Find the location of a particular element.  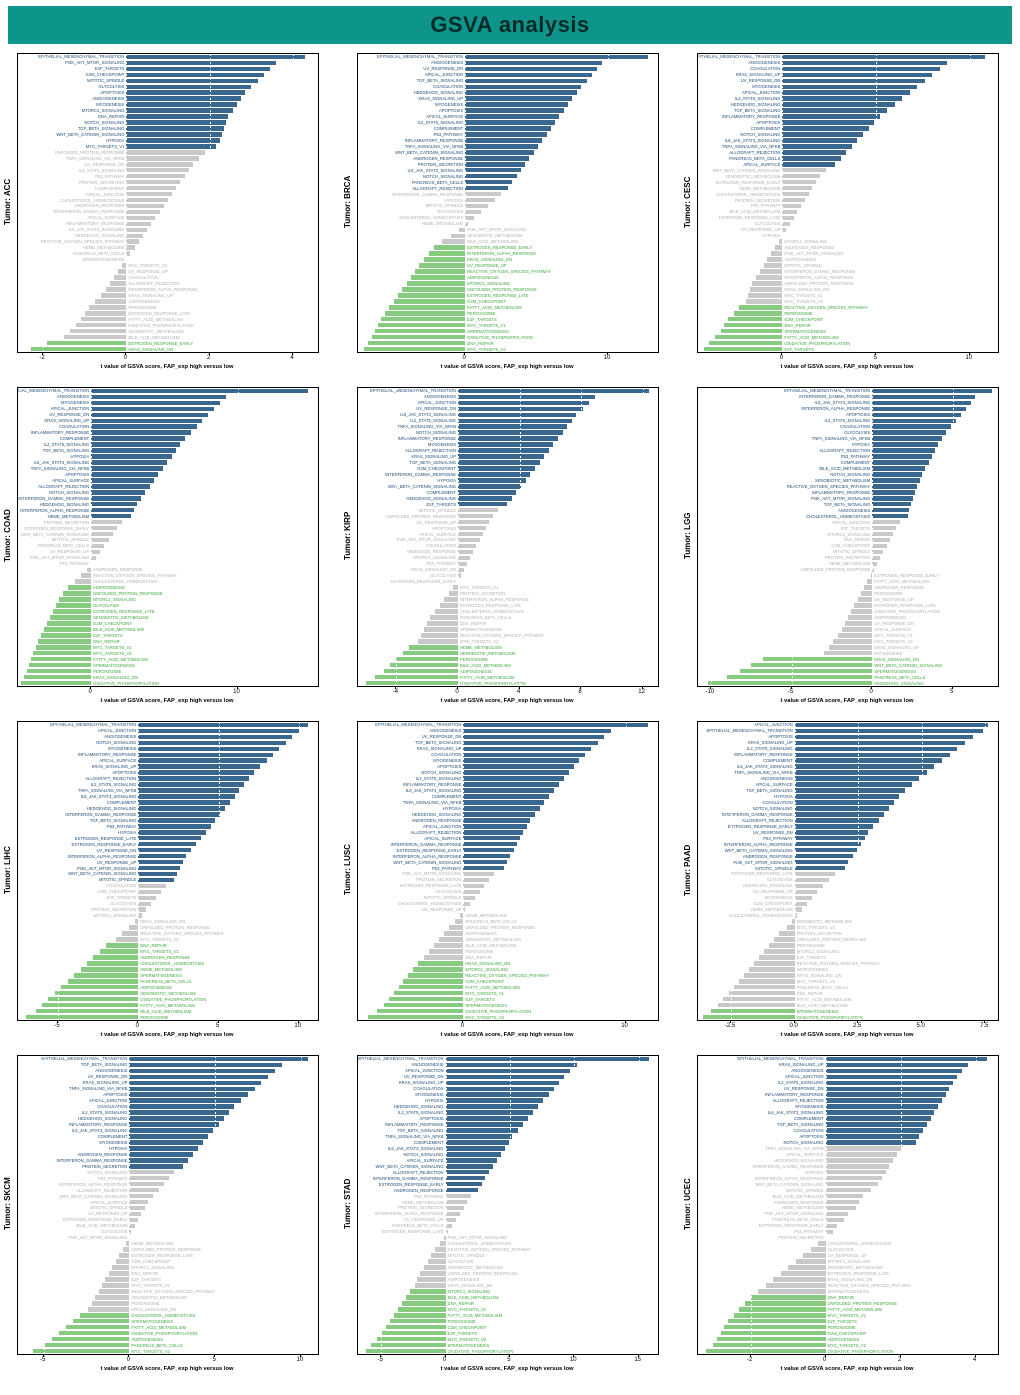

pathway-label: G2M_CHECKPOINT is located at coordinates (485, 981).